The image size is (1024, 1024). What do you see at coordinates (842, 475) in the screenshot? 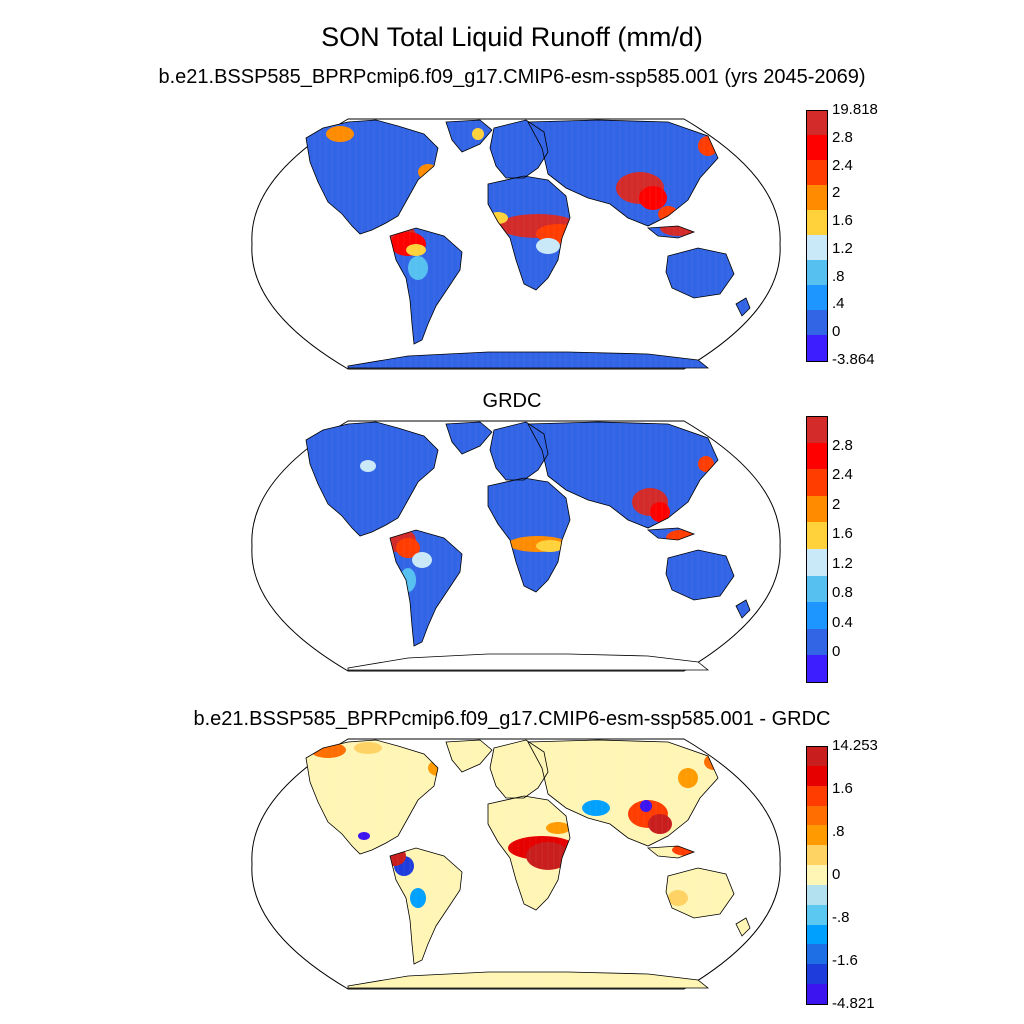
I see `colorbar-label: 2.4` at bounding box center [842, 475].